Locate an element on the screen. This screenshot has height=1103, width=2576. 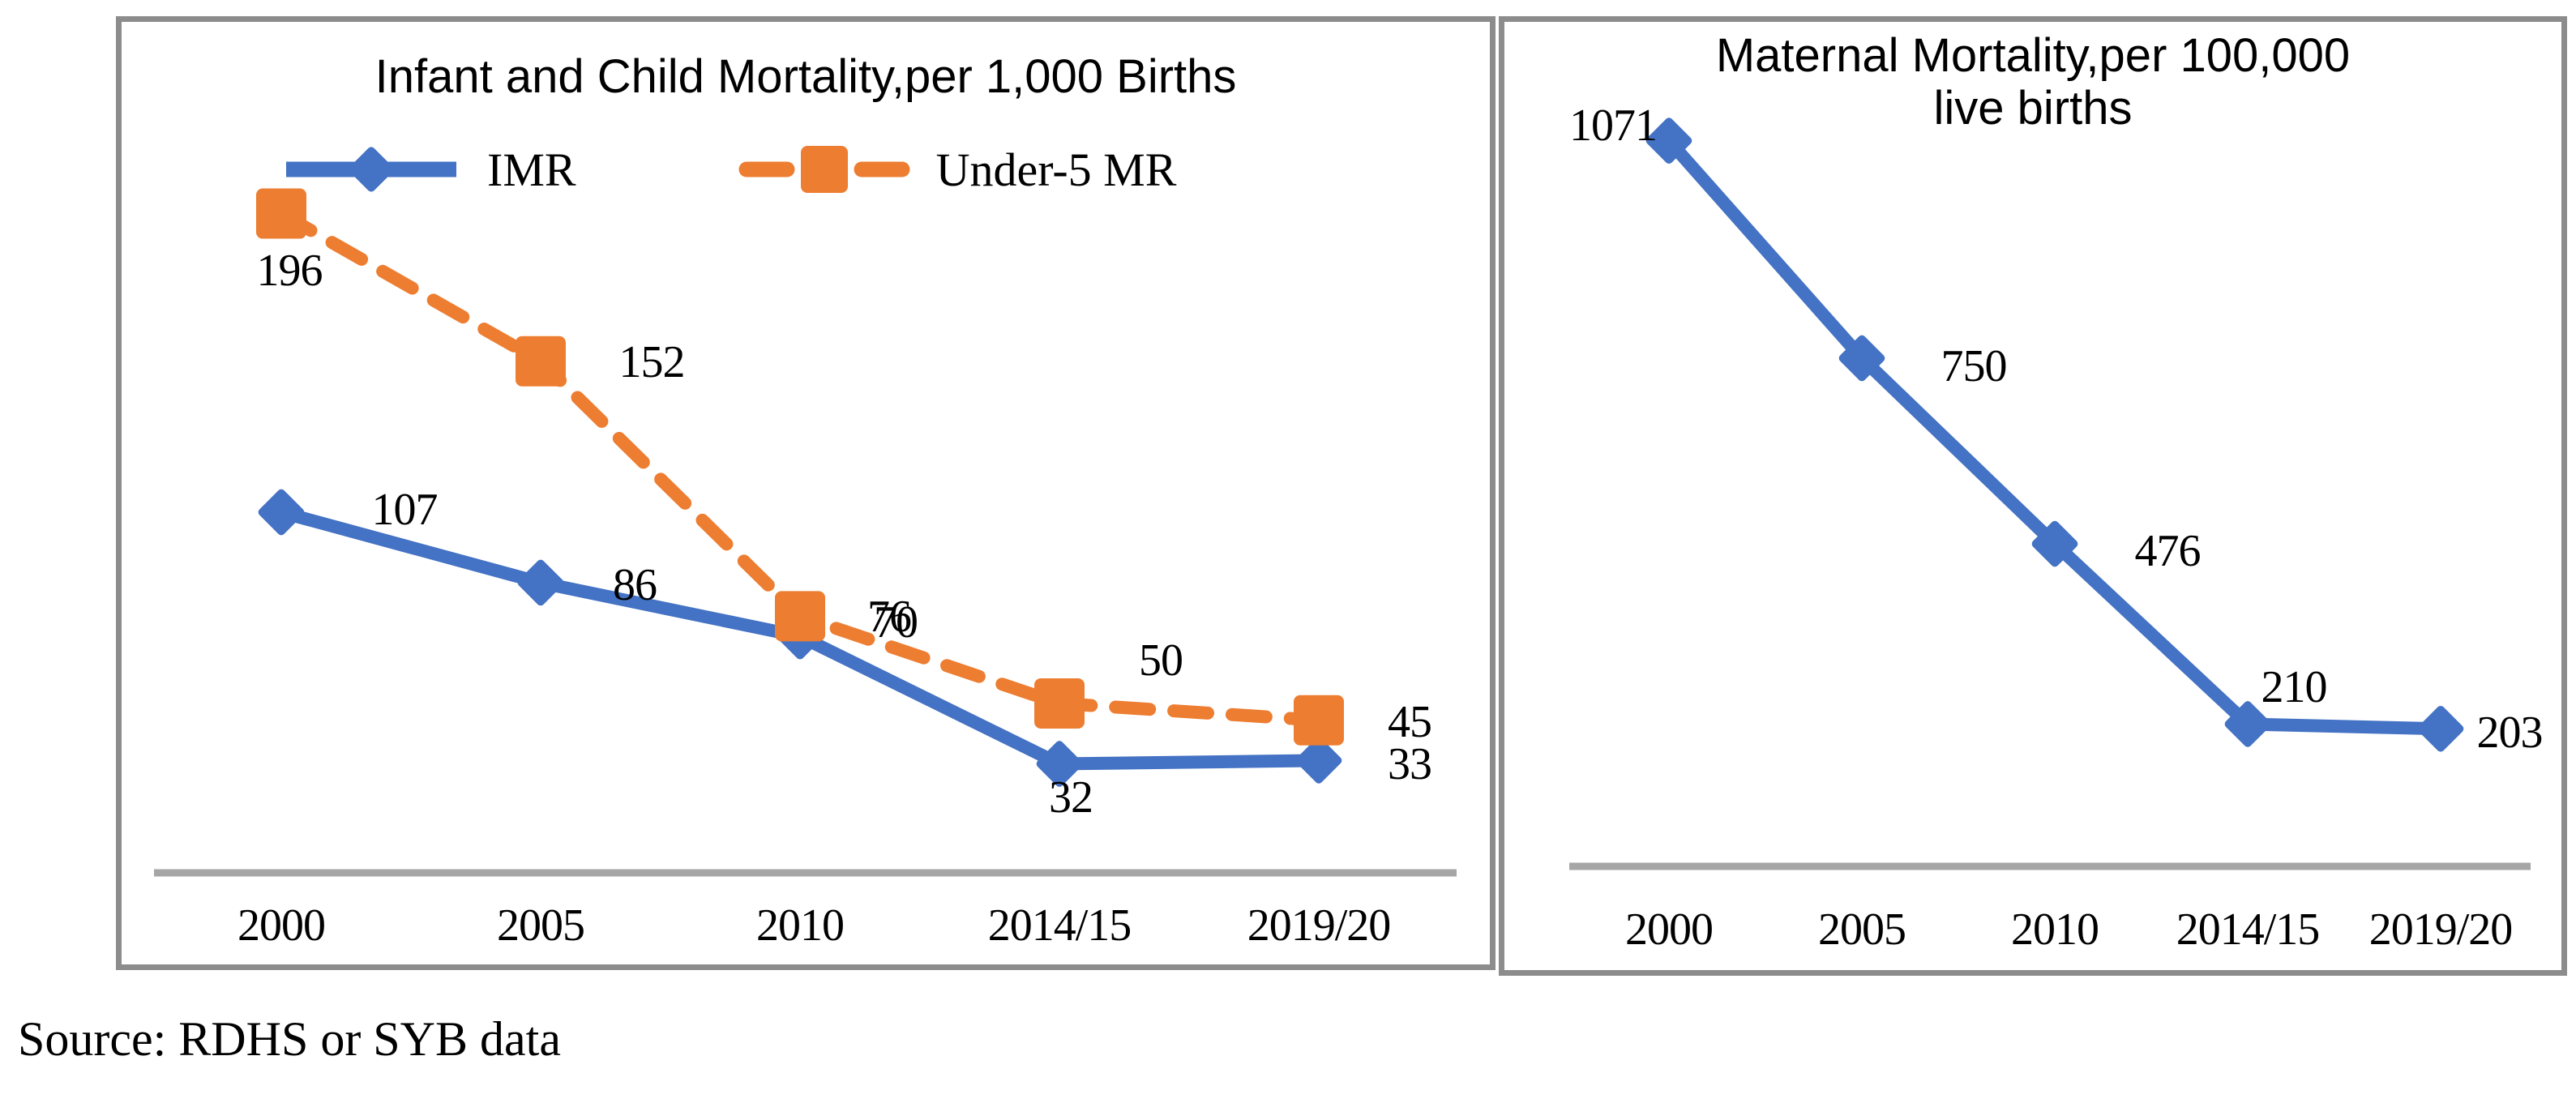
data-label: 196 is located at coordinates (289, 271).